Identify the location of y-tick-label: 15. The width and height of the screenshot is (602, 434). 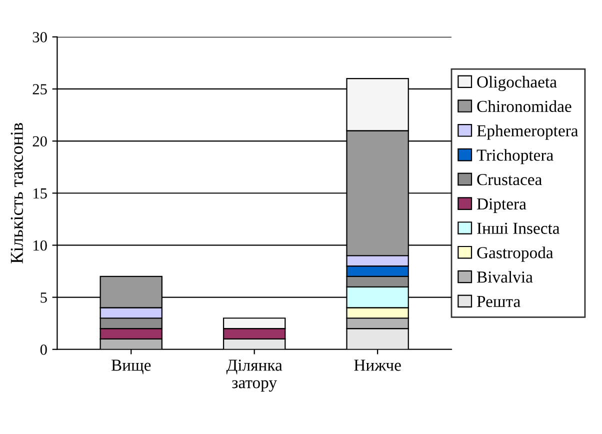
(40, 193).